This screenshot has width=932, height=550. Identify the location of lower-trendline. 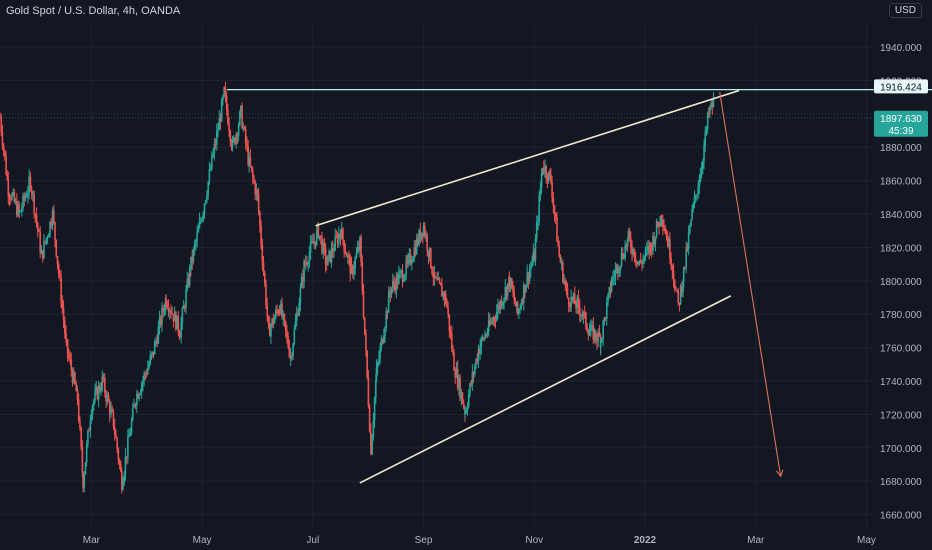
(545, 389).